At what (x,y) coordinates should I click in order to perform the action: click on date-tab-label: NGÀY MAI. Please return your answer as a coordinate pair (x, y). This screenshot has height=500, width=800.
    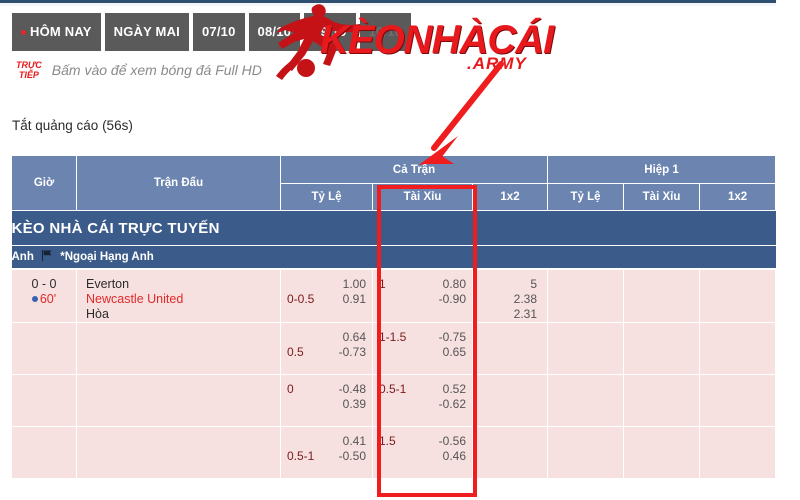
    Looking at the image, I should click on (146, 31).